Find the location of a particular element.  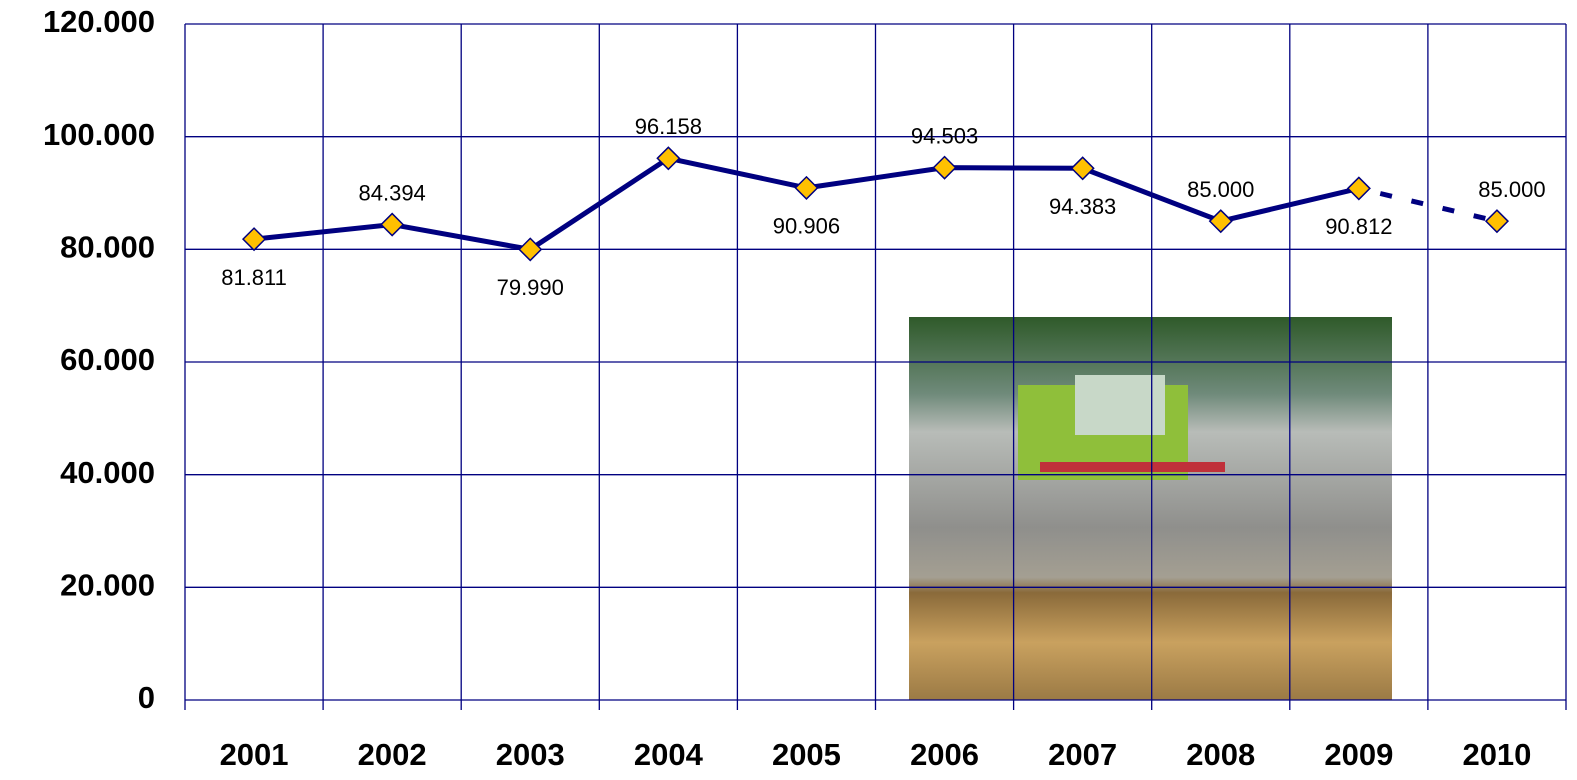

x-tick-label: 2002 is located at coordinates (392, 754).